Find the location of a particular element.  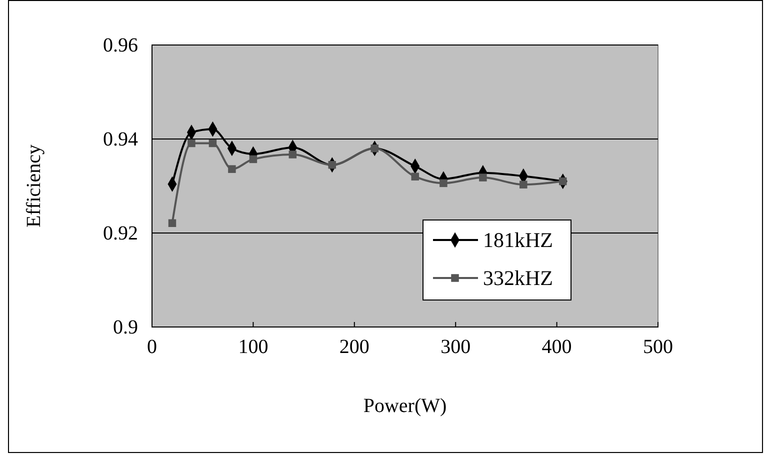

x-tick-label: 200 is located at coordinates (354, 347).